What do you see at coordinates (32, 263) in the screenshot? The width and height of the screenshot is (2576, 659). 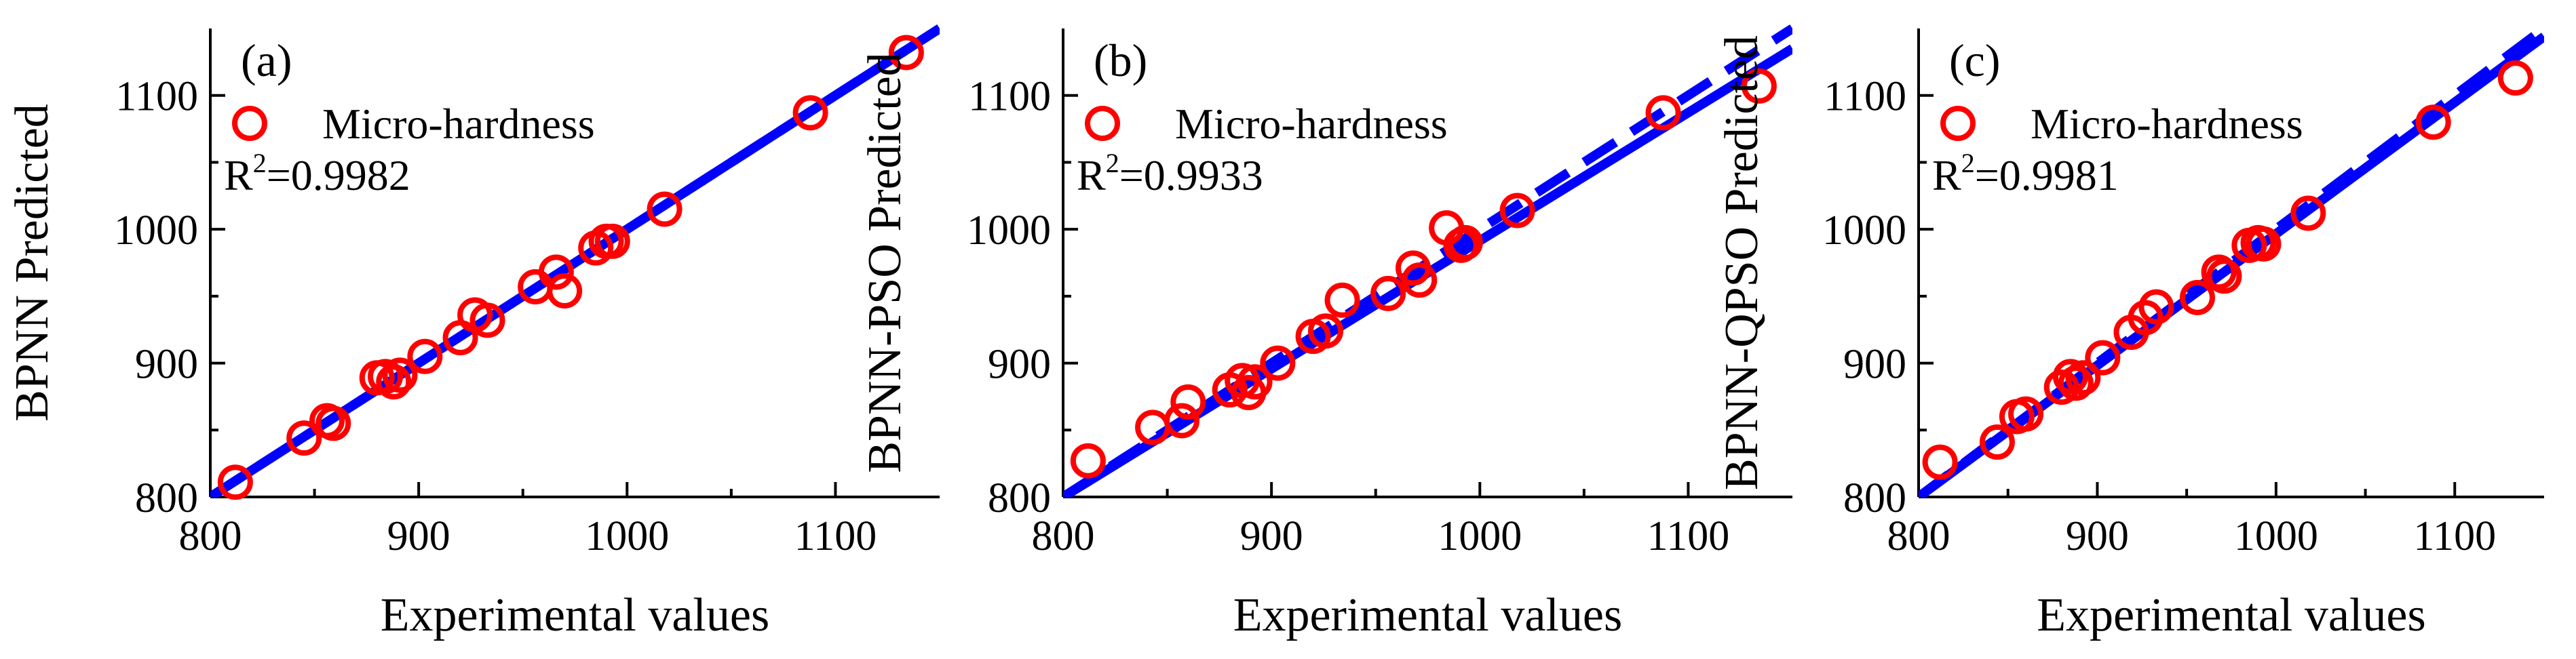 I see `y-axis-title: BPNN Predicted` at bounding box center [32, 263].